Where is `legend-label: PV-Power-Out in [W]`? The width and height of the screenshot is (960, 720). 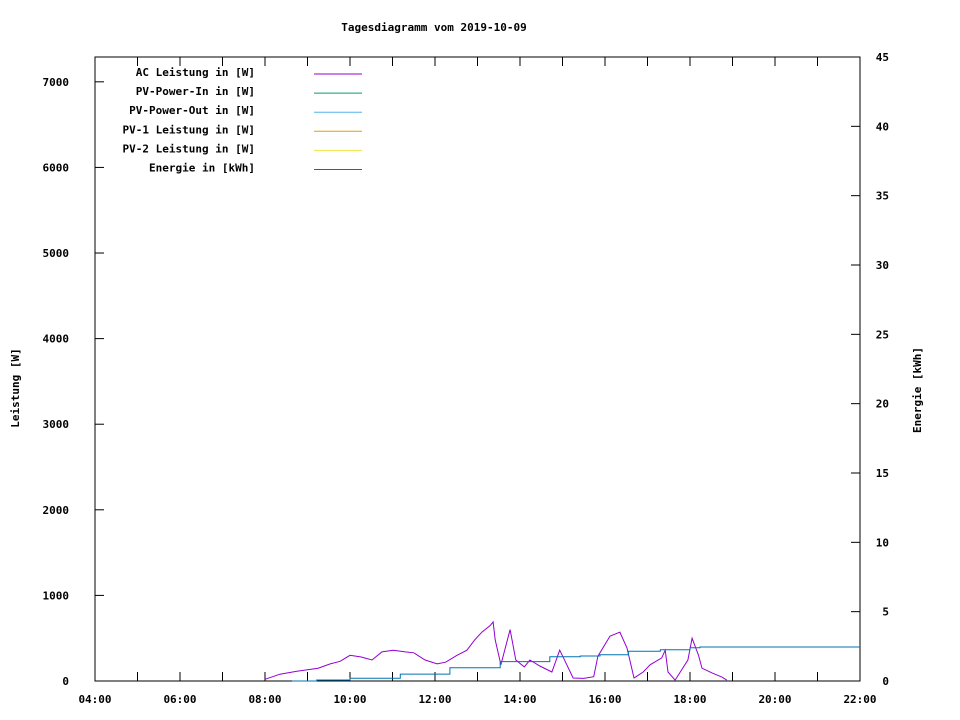
legend-label: PV-Power-Out in [W] is located at coordinates (192, 110).